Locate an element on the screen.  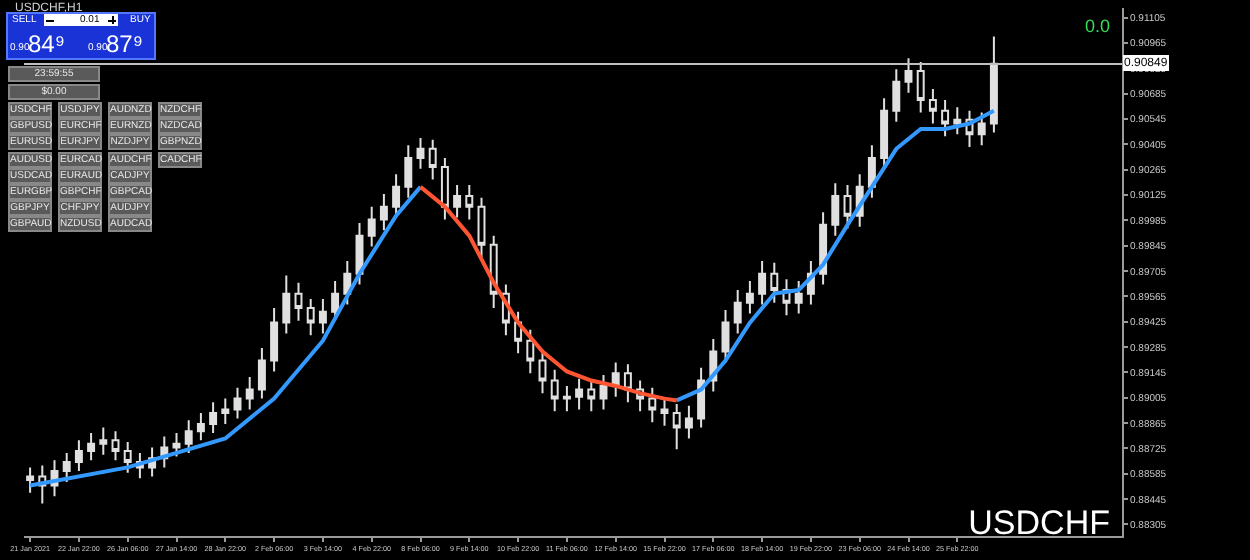
annotation: USDCHF is located at coordinates (1039, 523).